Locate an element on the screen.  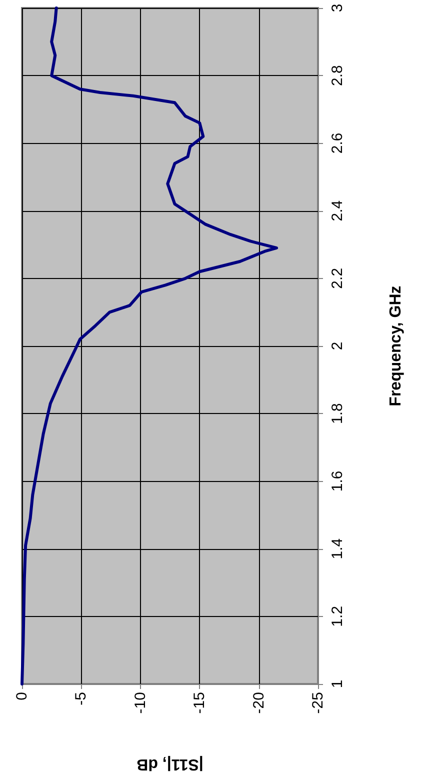
y-tick-label: 3 is located at coordinates (337, 8).